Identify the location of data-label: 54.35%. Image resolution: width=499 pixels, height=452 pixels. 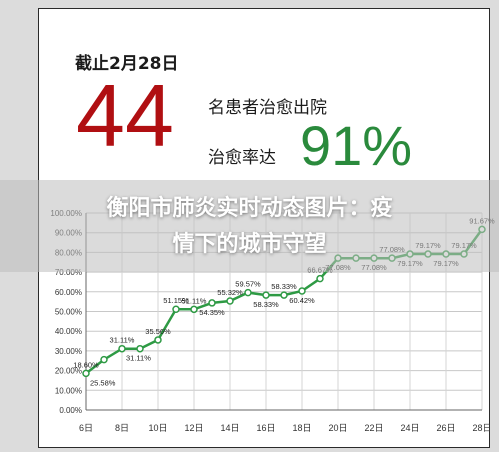
(212, 312).